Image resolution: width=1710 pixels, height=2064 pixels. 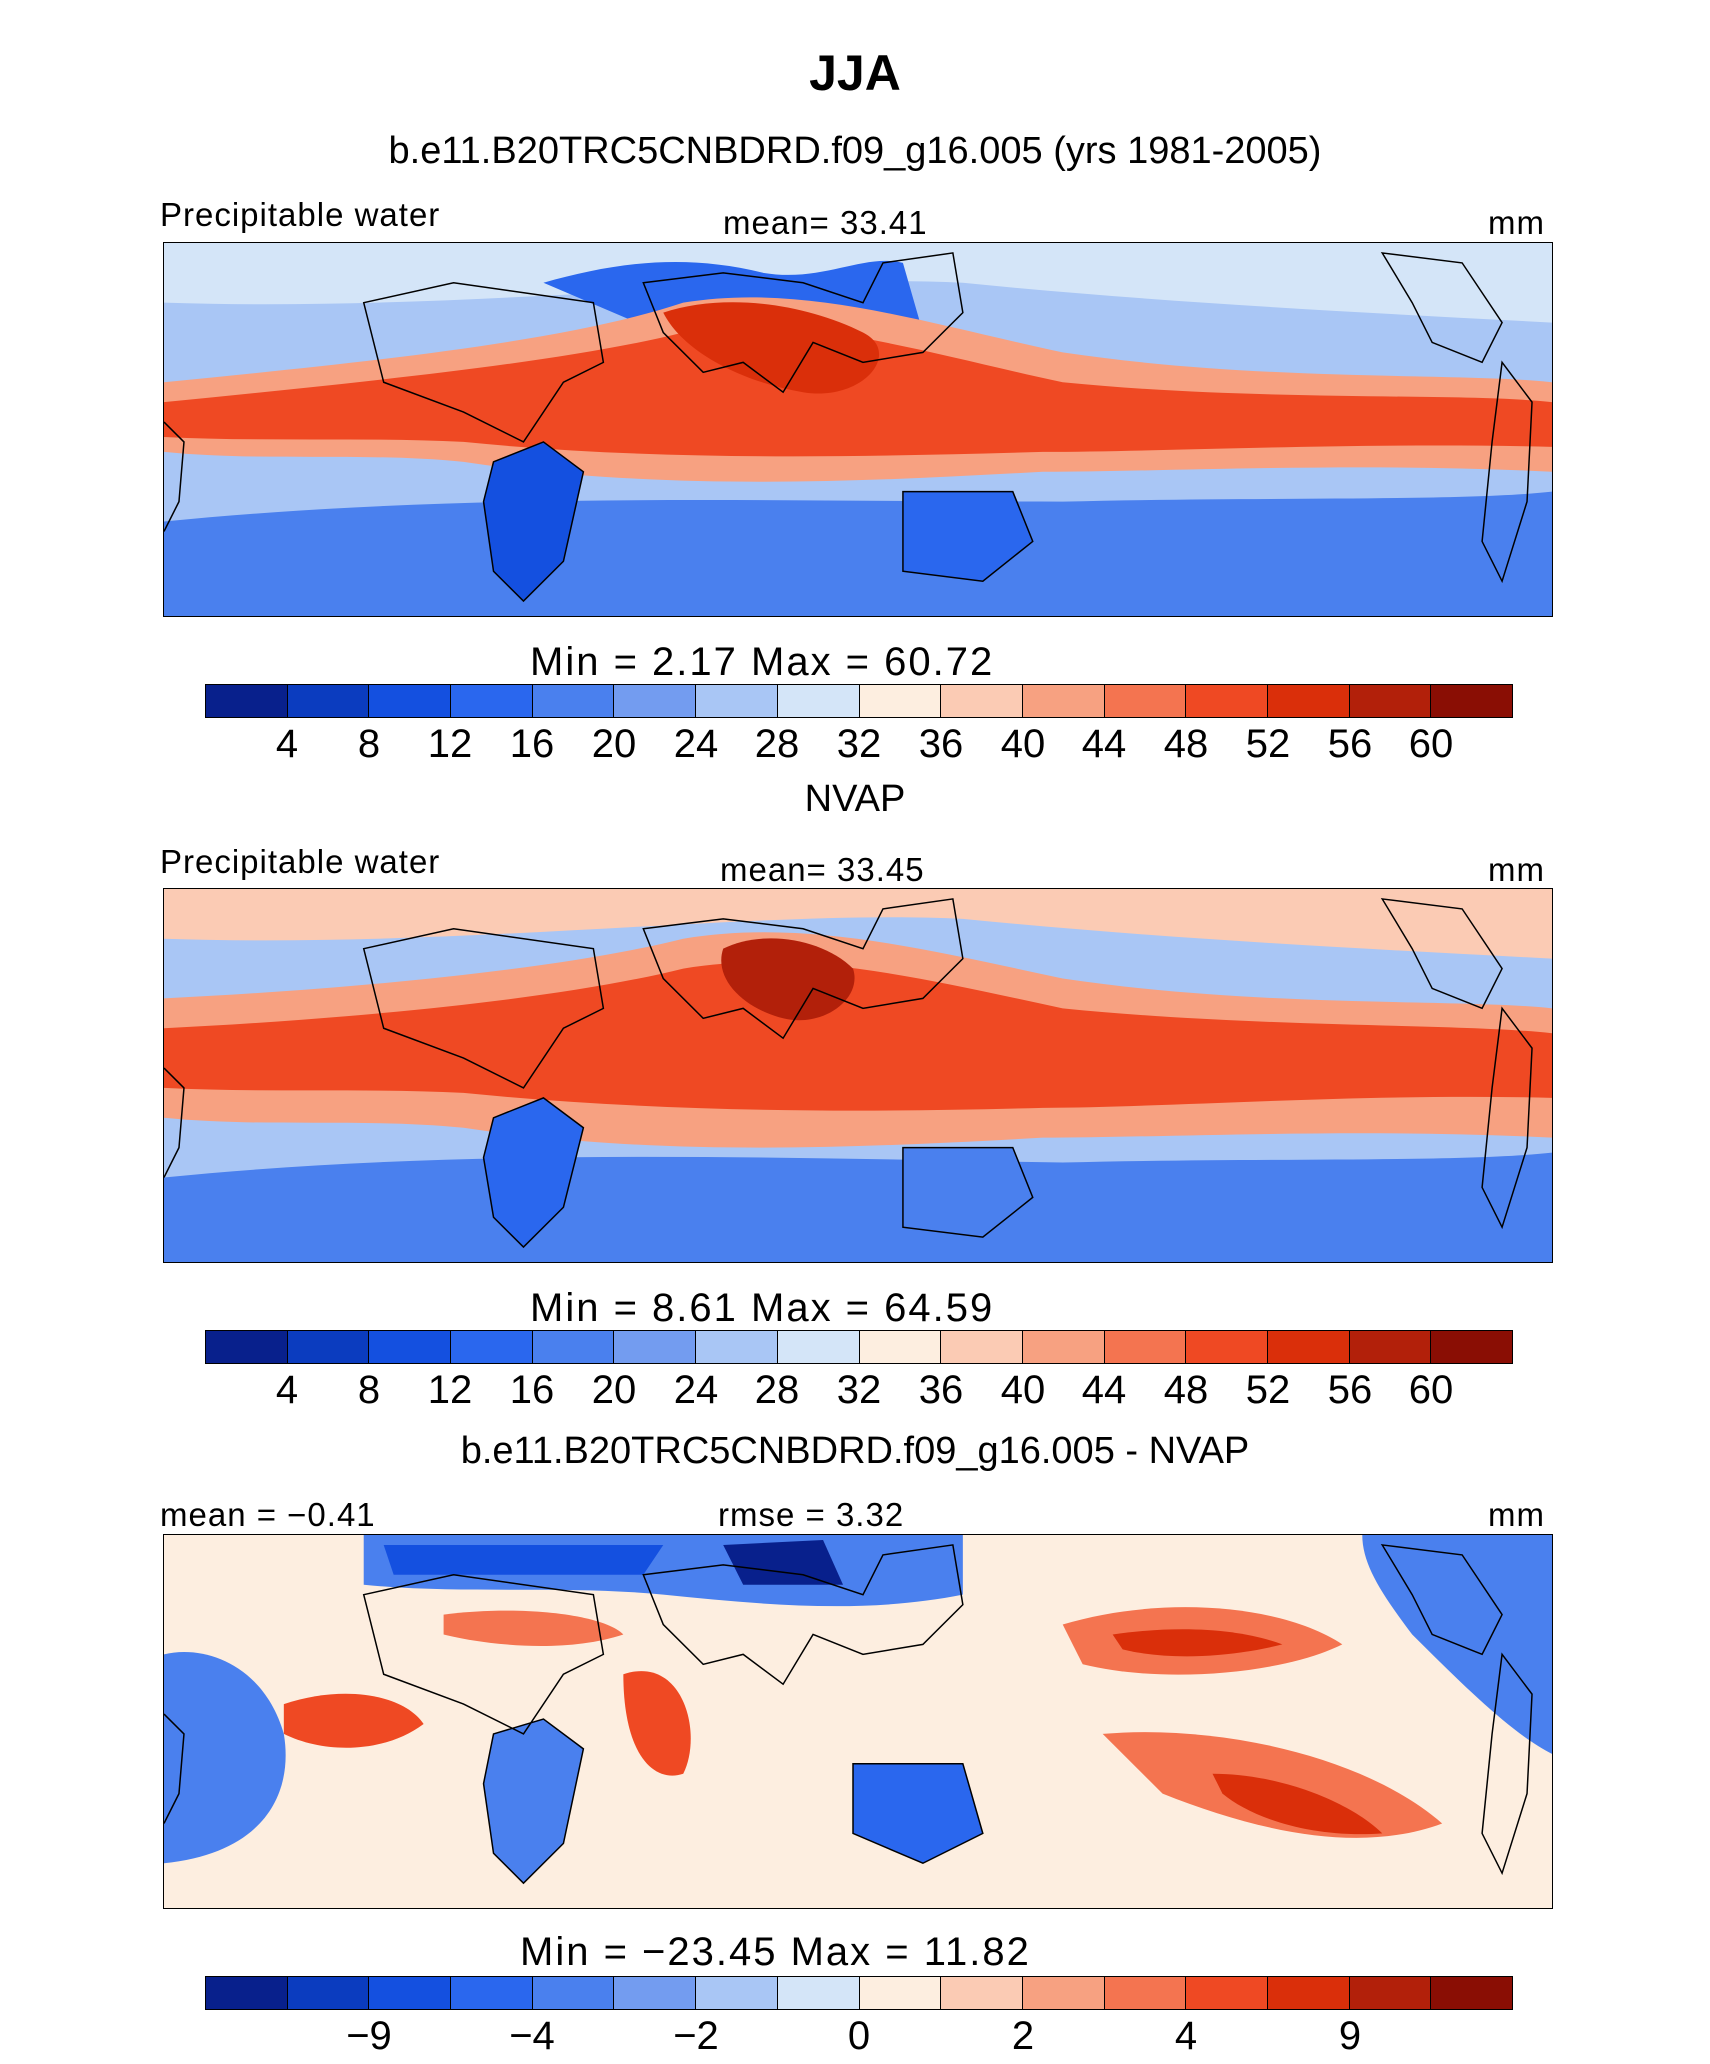 What do you see at coordinates (858, 1721) in the screenshot?
I see `panel-3-map-field` at bounding box center [858, 1721].